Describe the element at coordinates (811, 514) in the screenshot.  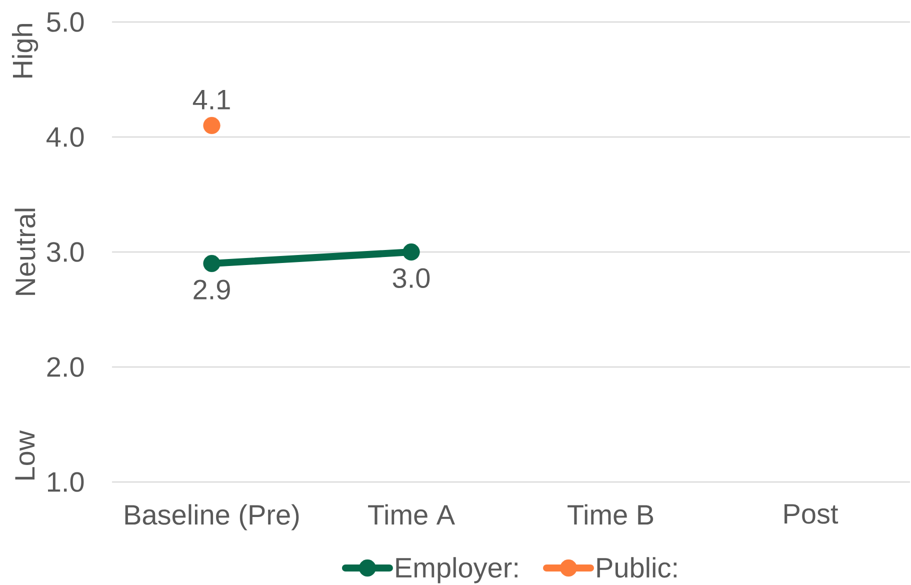
I see `x-tick-label: Post` at that location.